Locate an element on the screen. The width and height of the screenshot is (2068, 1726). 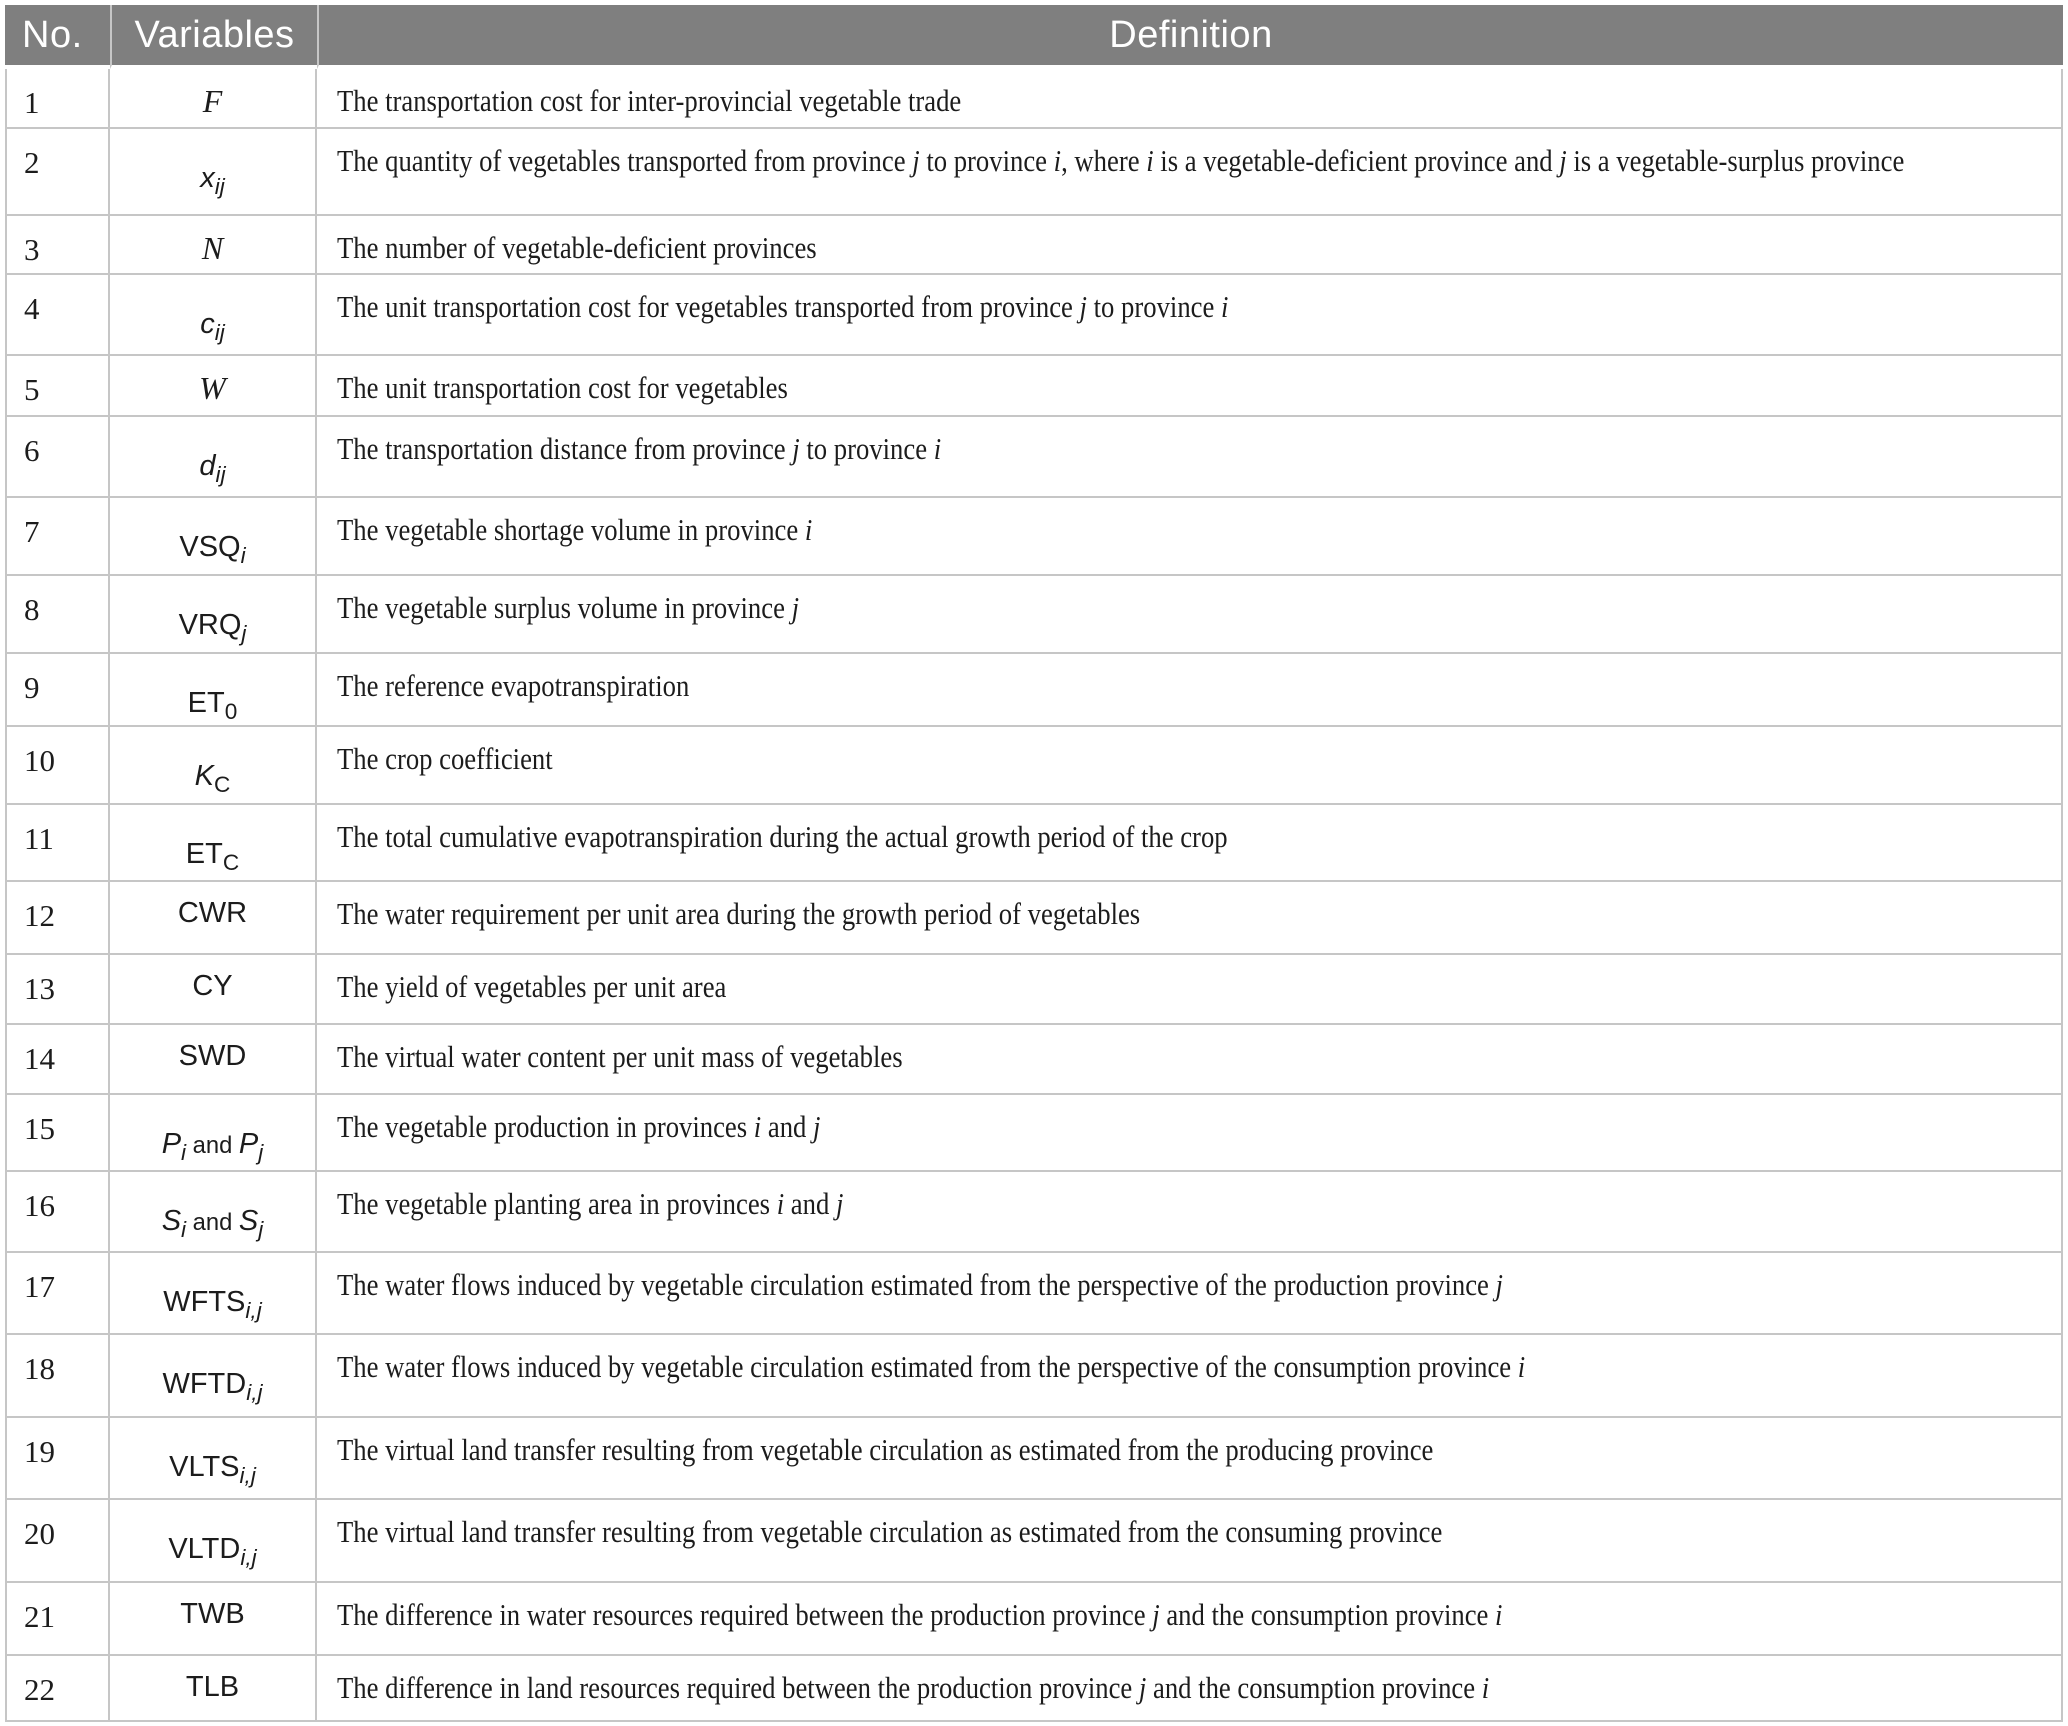
table-header: No. Variables Definition is located at coordinates (1034, 37).